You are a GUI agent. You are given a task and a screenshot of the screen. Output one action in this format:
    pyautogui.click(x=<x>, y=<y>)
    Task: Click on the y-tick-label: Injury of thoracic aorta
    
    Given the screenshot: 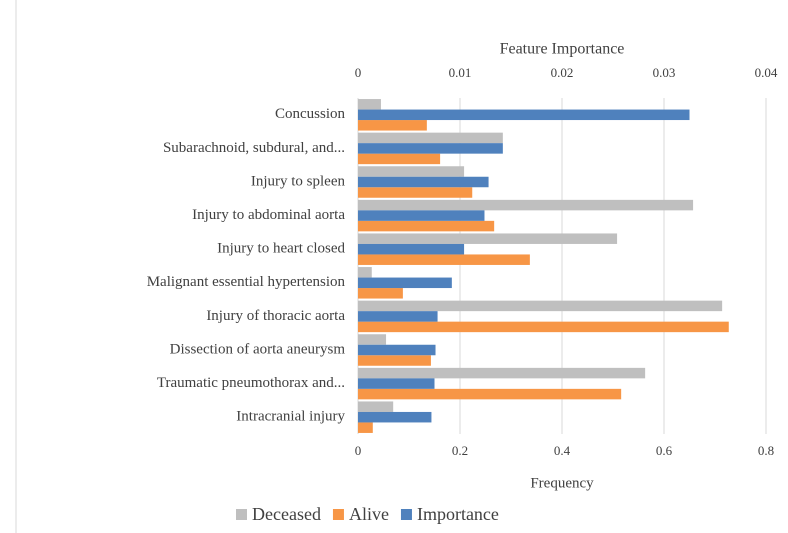 What is the action you would take?
    pyautogui.click(x=275, y=316)
    